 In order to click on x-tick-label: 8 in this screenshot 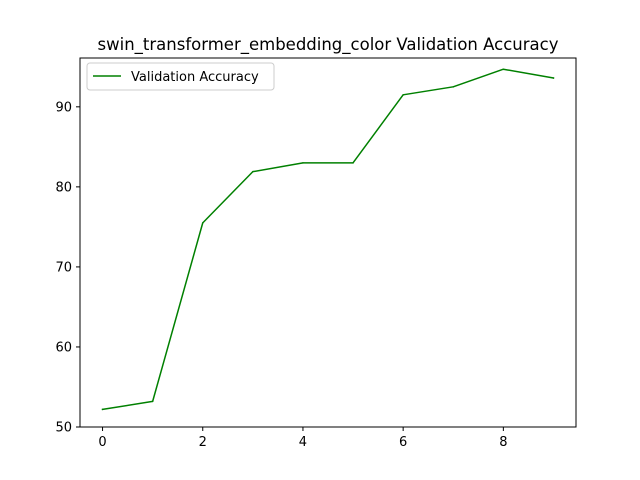, I will do `click(503, 442)`.